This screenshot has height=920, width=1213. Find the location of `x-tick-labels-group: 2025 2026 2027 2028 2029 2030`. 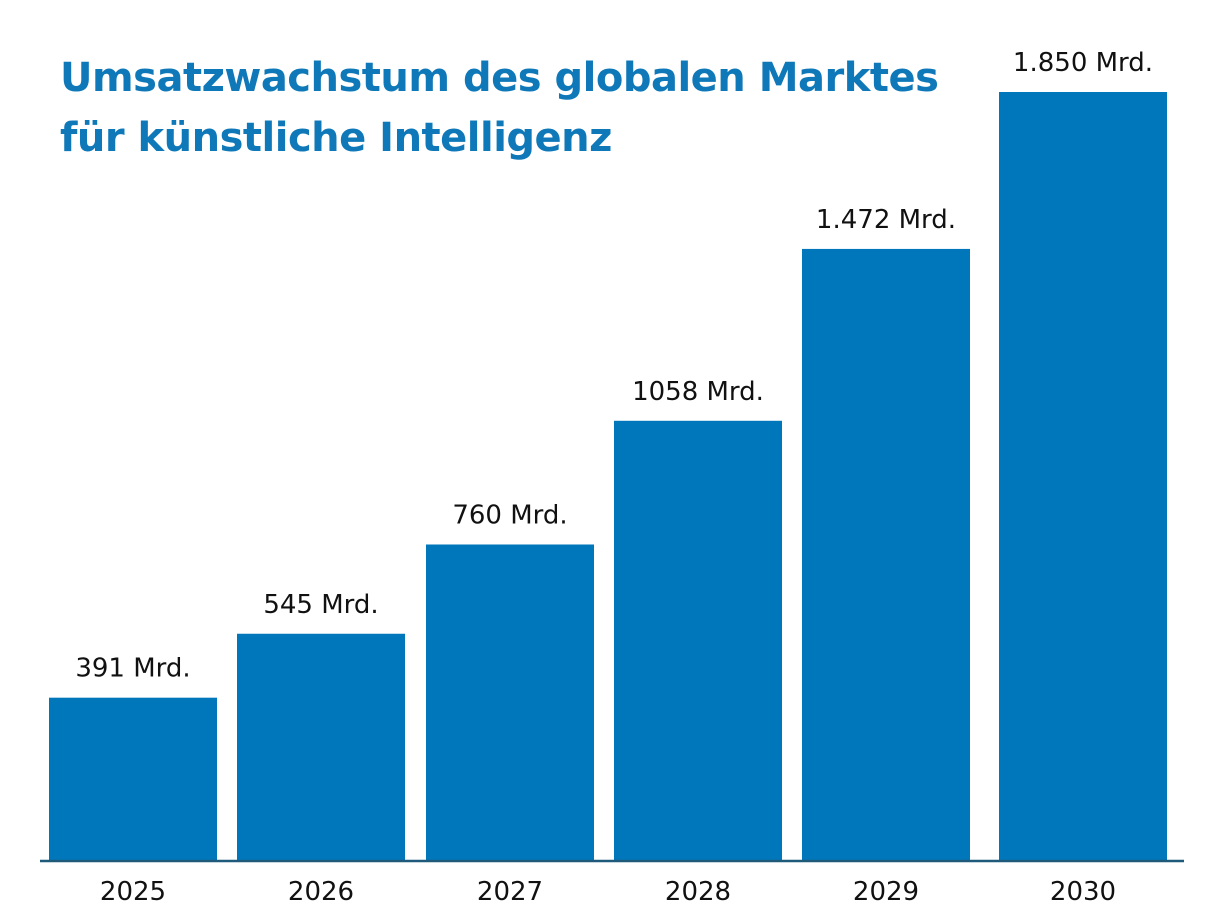

x-tick-labels-group: 2025 2026 2027 2028 2029 2030 is located at coordinates (608, 892).